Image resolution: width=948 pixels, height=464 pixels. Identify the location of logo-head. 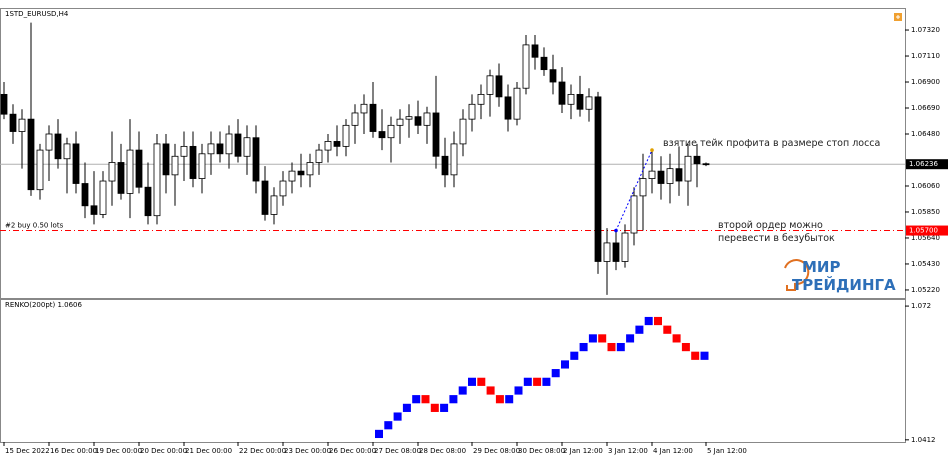
(797, 275).